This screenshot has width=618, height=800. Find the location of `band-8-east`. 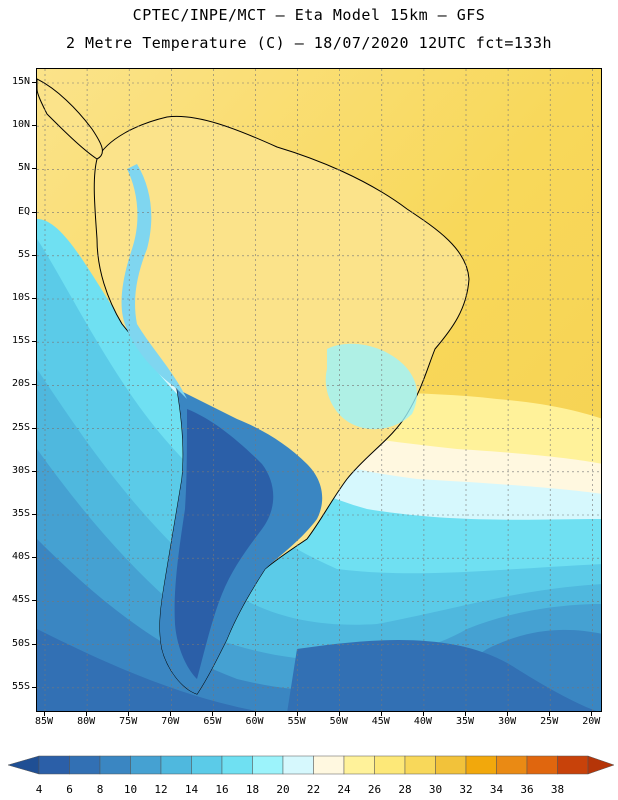

band-8-east is located at coordinates (442, 675).